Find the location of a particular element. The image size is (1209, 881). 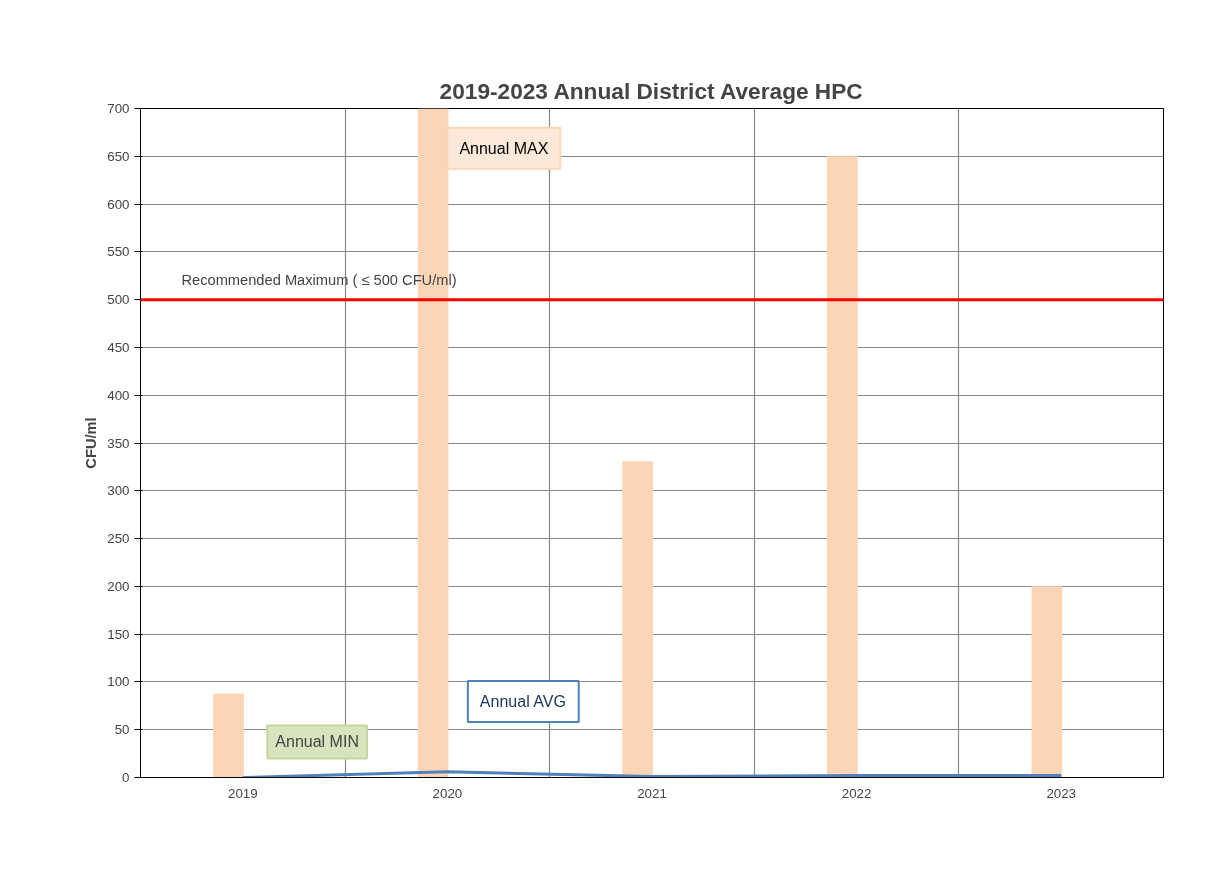

annotation: Annual MIN is located at coordinates (317, 742).